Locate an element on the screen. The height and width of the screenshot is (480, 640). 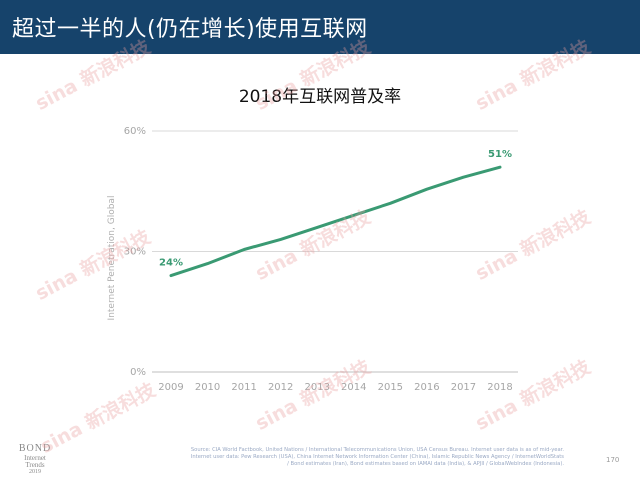
y-tick-label: 0% is located at coordinates (138, 372).